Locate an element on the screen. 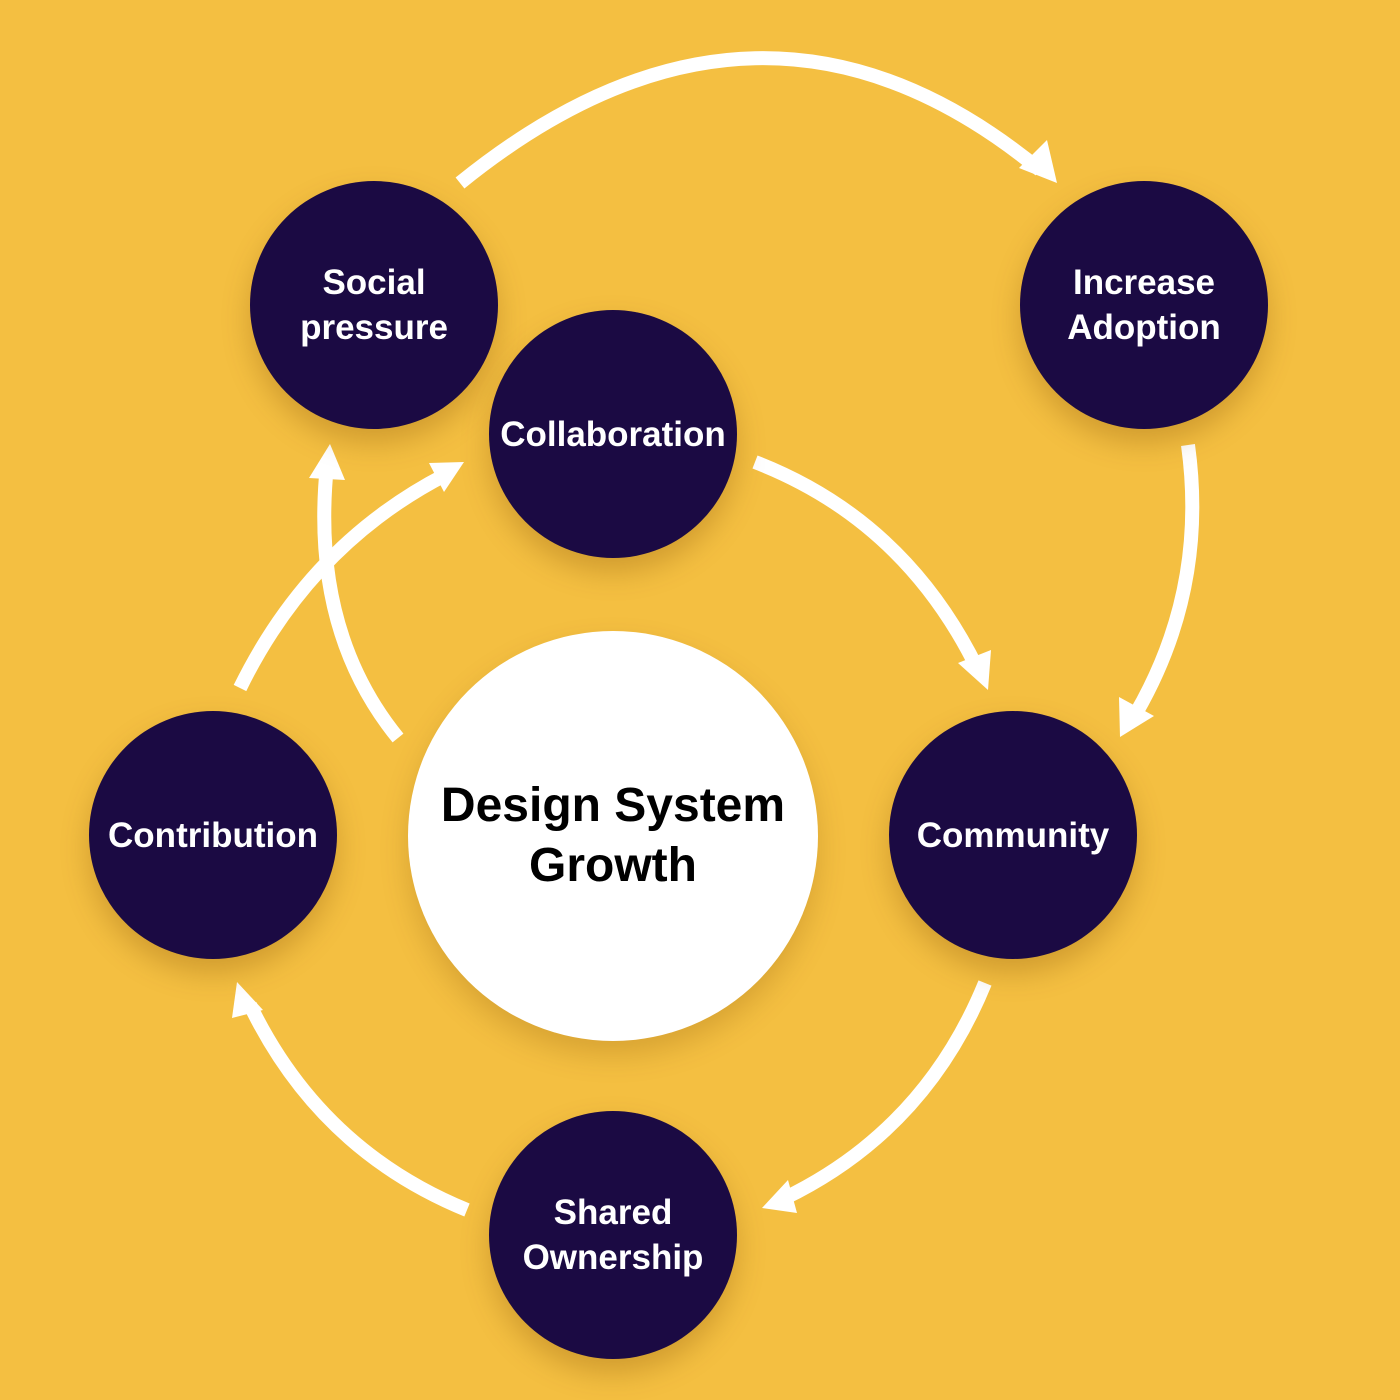 Image resolution: width=1400 pixels, height=1400 pixels. node-contribution-label: Contribution is located at coordinates (213, 835).